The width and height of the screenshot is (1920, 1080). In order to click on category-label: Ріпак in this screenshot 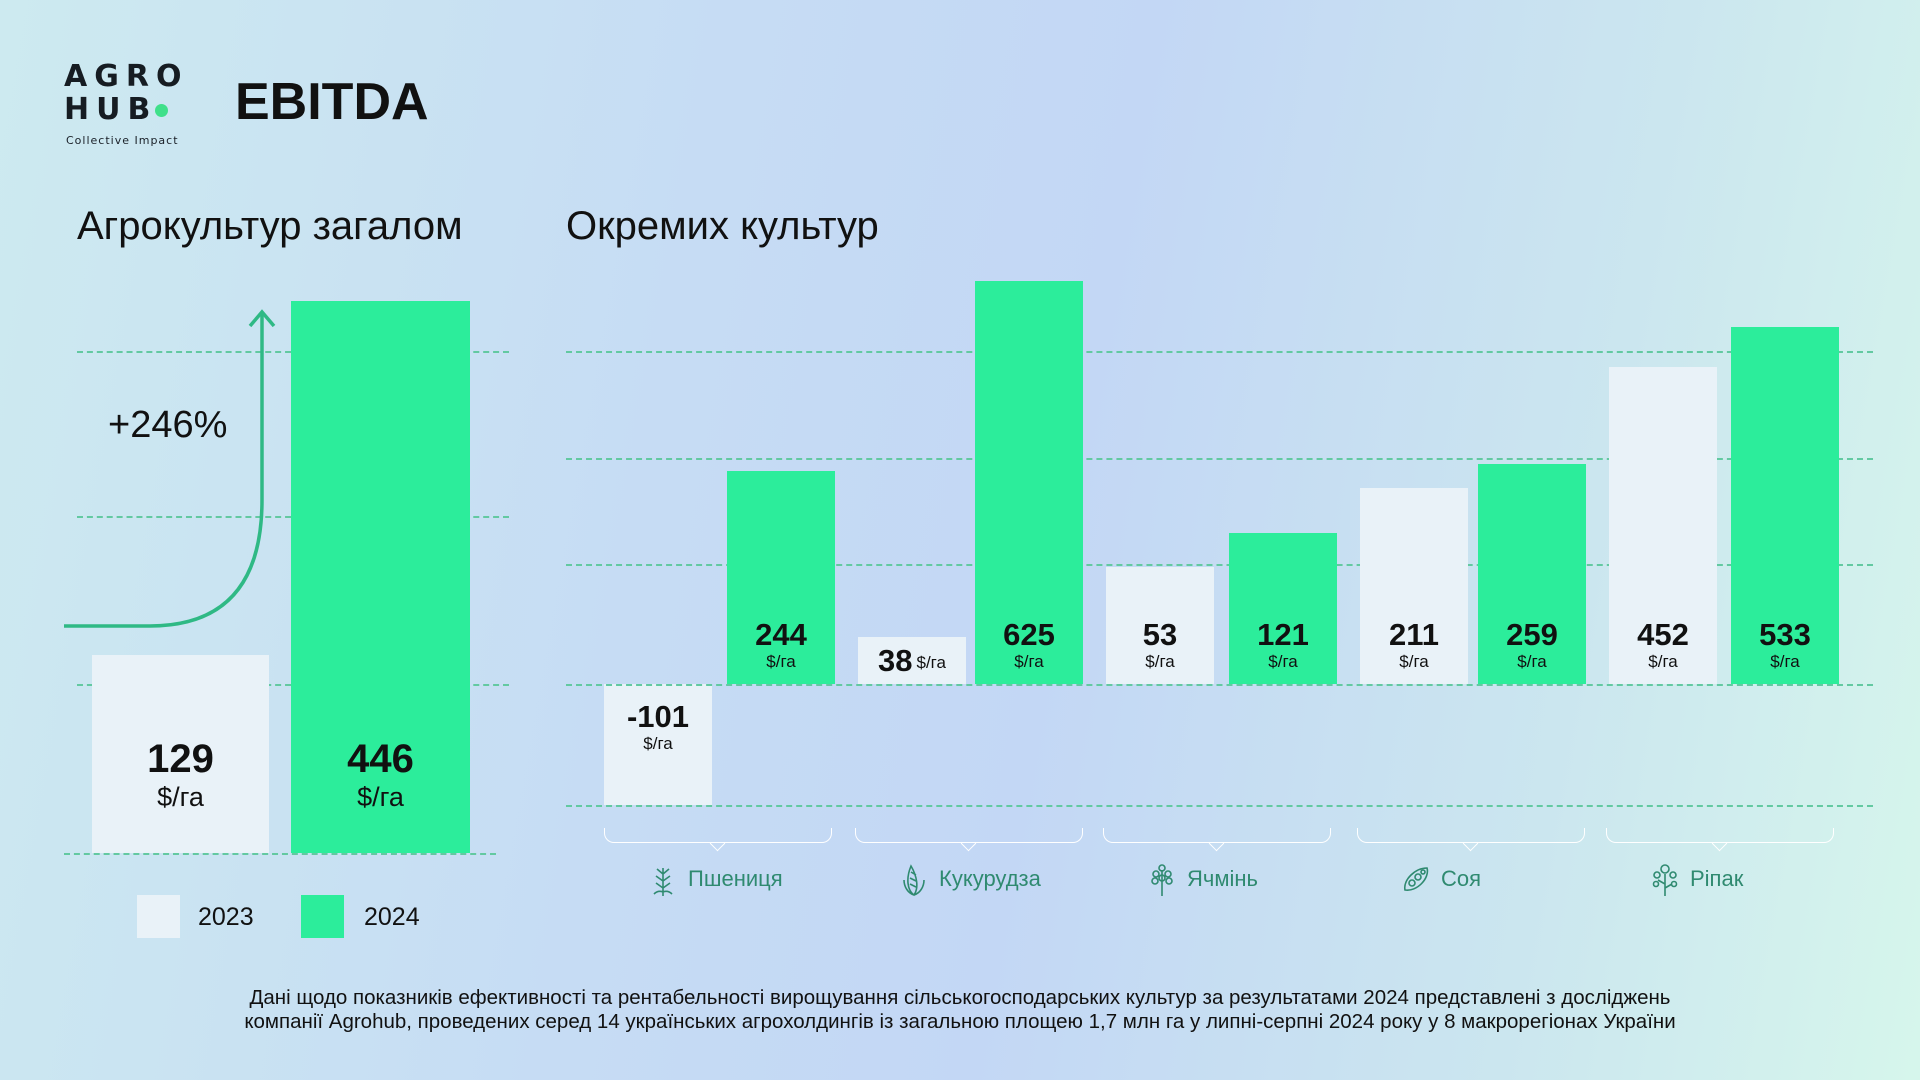, I will do `click(1694, 879)`.